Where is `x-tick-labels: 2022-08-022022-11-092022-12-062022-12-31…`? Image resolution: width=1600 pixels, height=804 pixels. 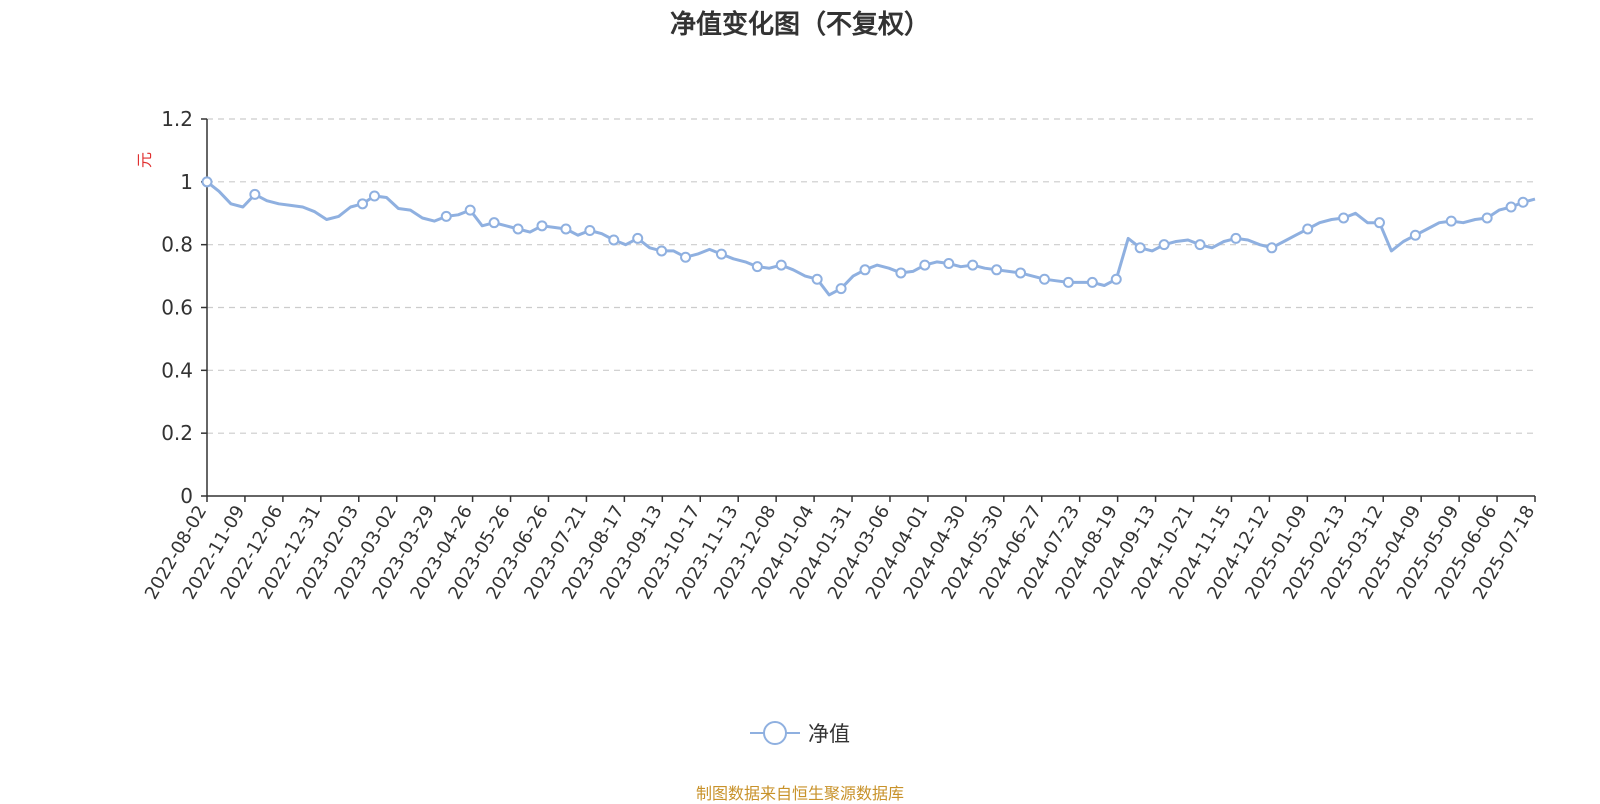
x-tick-labels: 2022-08-022022-11-092022-12-062022-12-31… is located at coordinates (840, 552).